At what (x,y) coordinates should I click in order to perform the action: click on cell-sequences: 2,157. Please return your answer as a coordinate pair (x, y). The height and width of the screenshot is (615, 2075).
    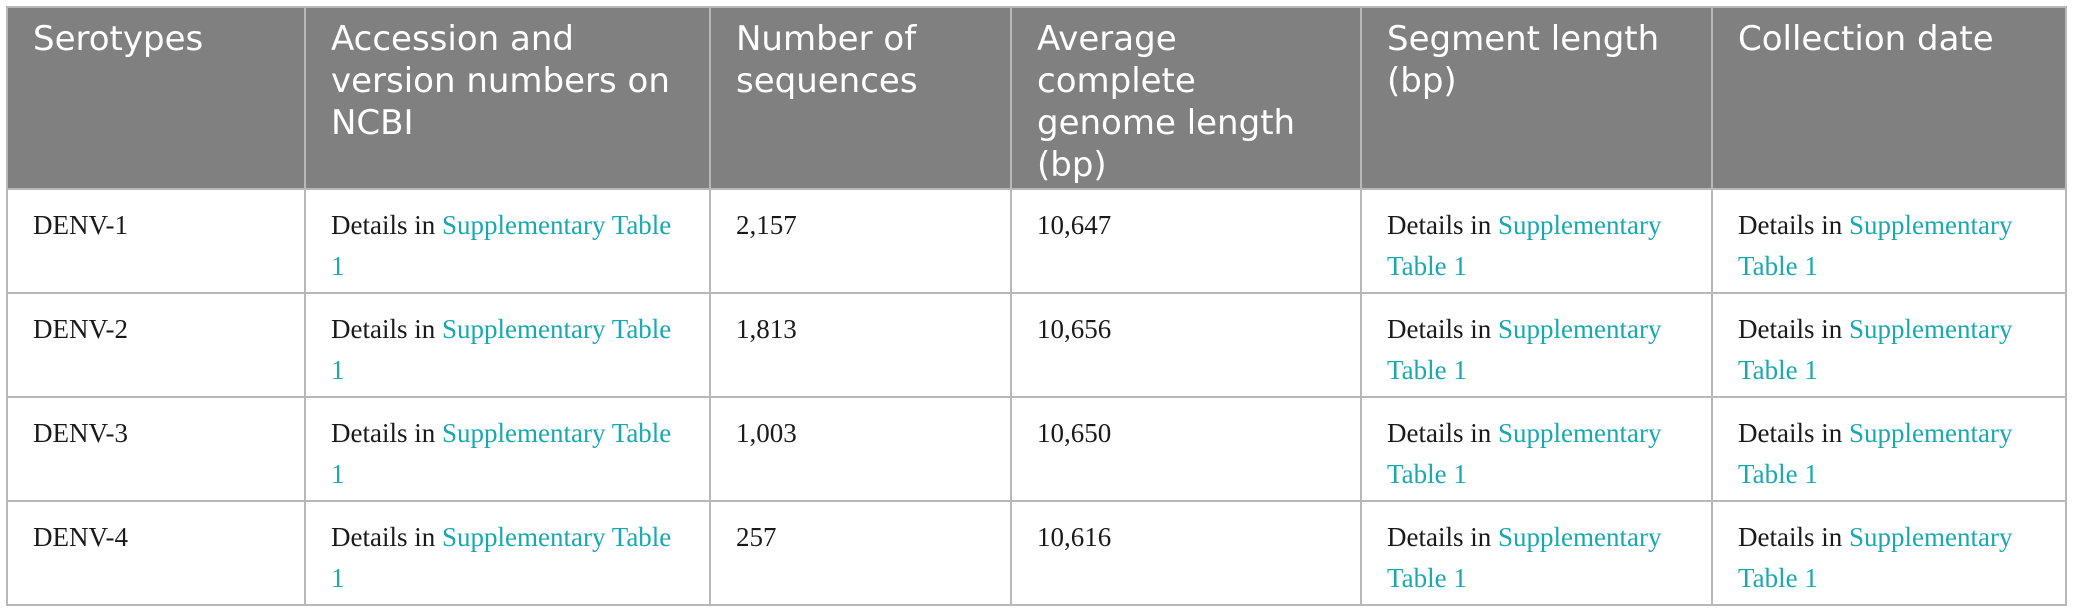
    Looking at the image, I should click on (860, 241).